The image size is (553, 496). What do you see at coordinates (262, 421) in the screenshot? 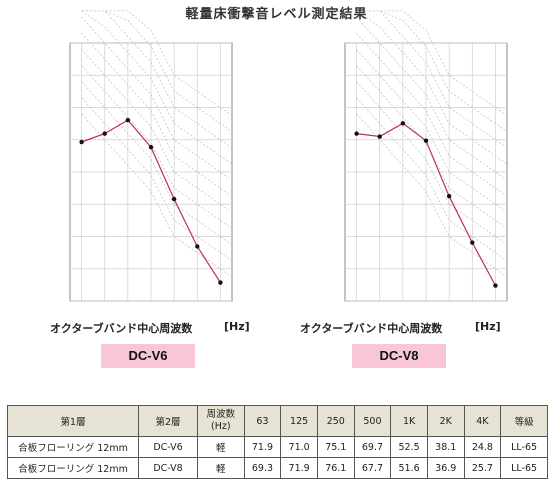
I see `header-cell: 63` at bounding box center [262, 421].